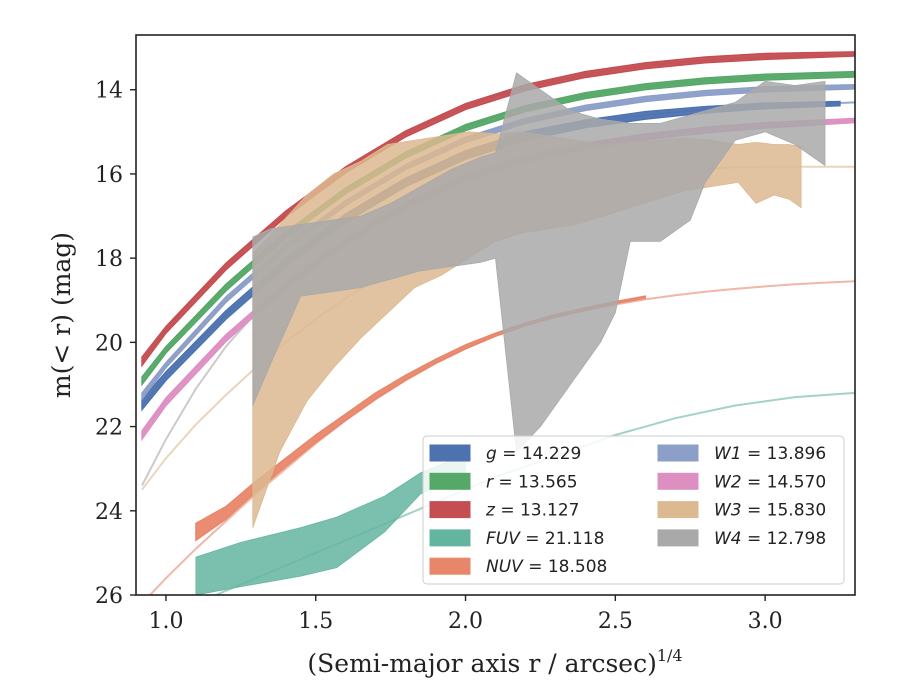  What do you see at coordinates (728, 511) in the screenshot?
I see `legend-band-name: W3` at bounding box center [728, 511].